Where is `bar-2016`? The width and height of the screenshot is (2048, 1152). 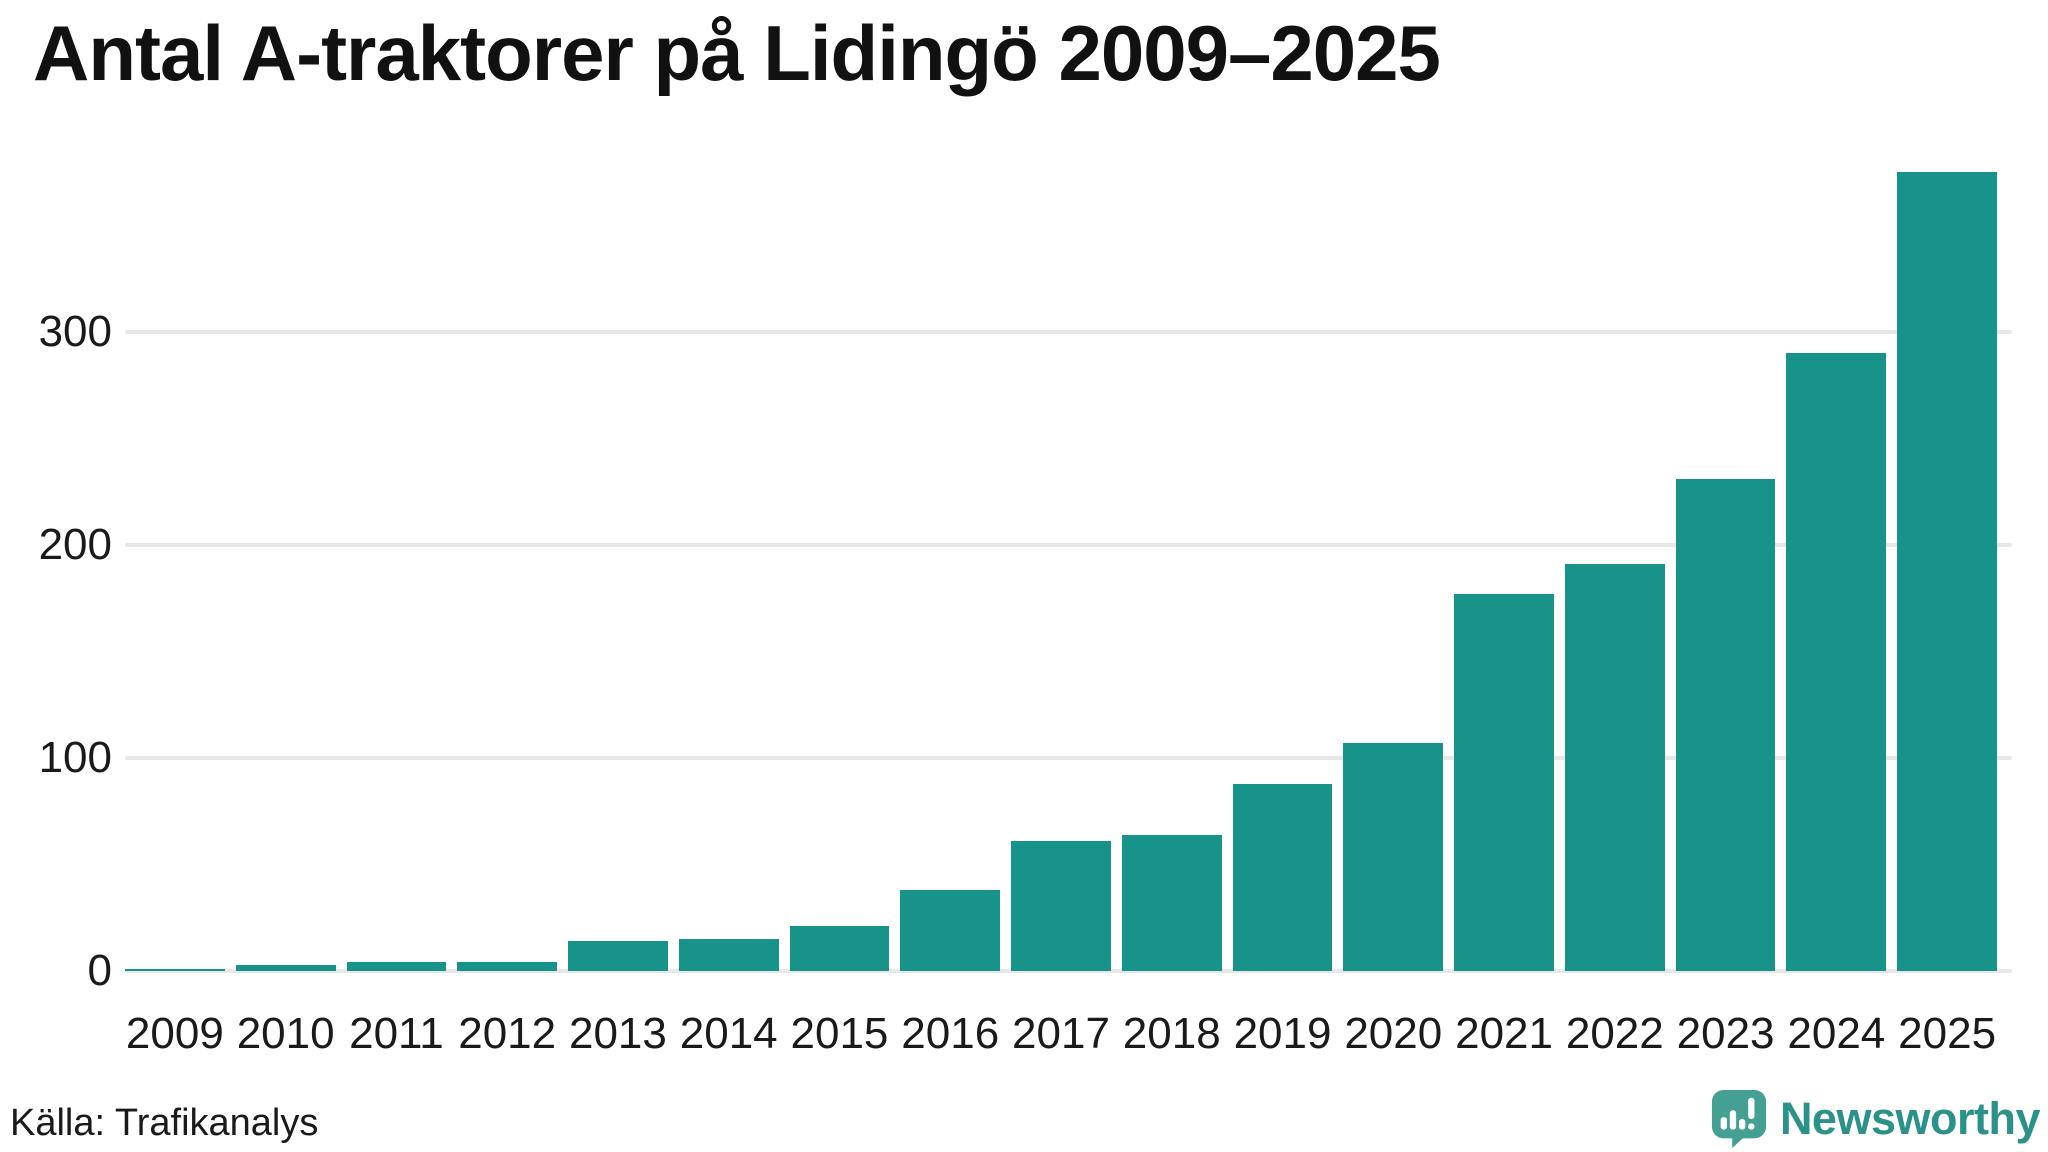 bar-2016 is located at coordinates (950, 930).